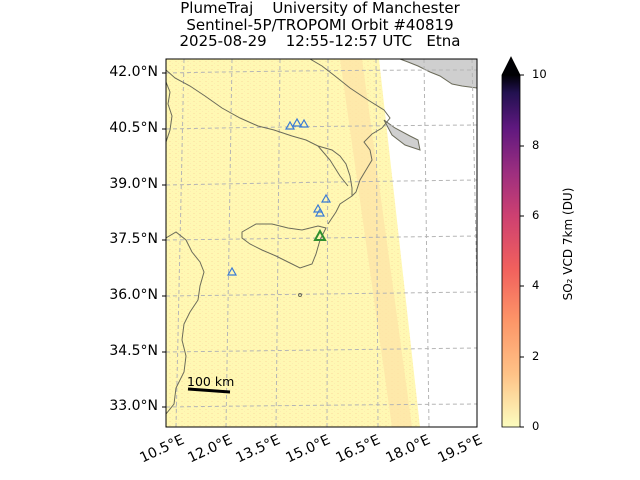 The image size is (640, 480). Describe the element at coordinates (133, 128) in the screenshot. I see `lat-tick-label: 40.5°N` at that location.